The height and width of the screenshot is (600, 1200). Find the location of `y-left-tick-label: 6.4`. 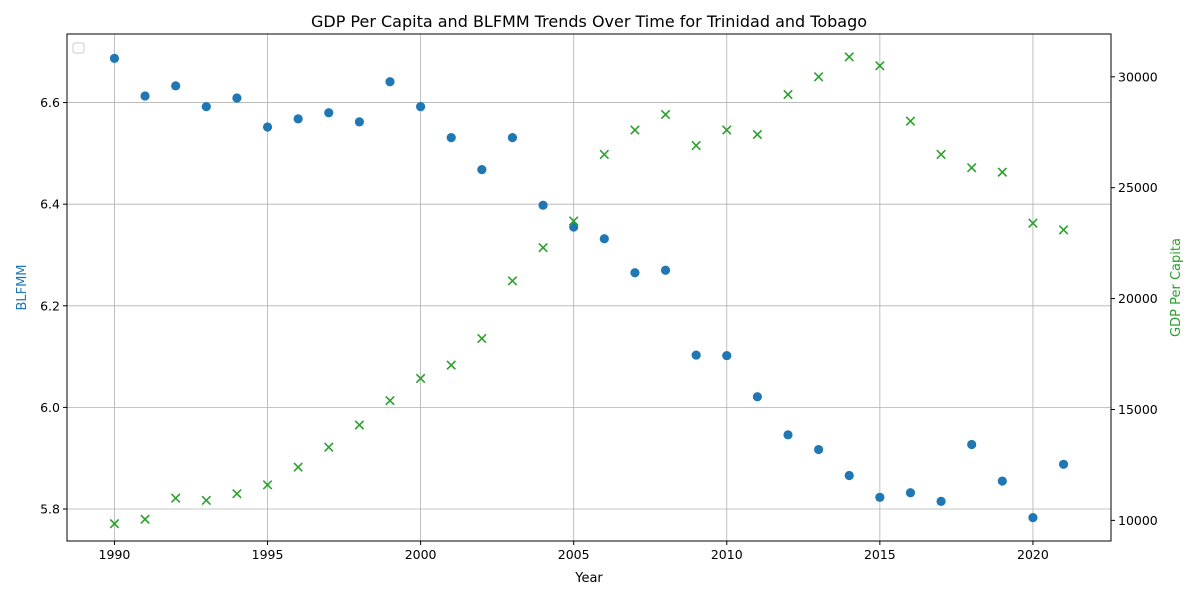

y-left-tick-label: 6.4 is located at coordinates (50, 204).